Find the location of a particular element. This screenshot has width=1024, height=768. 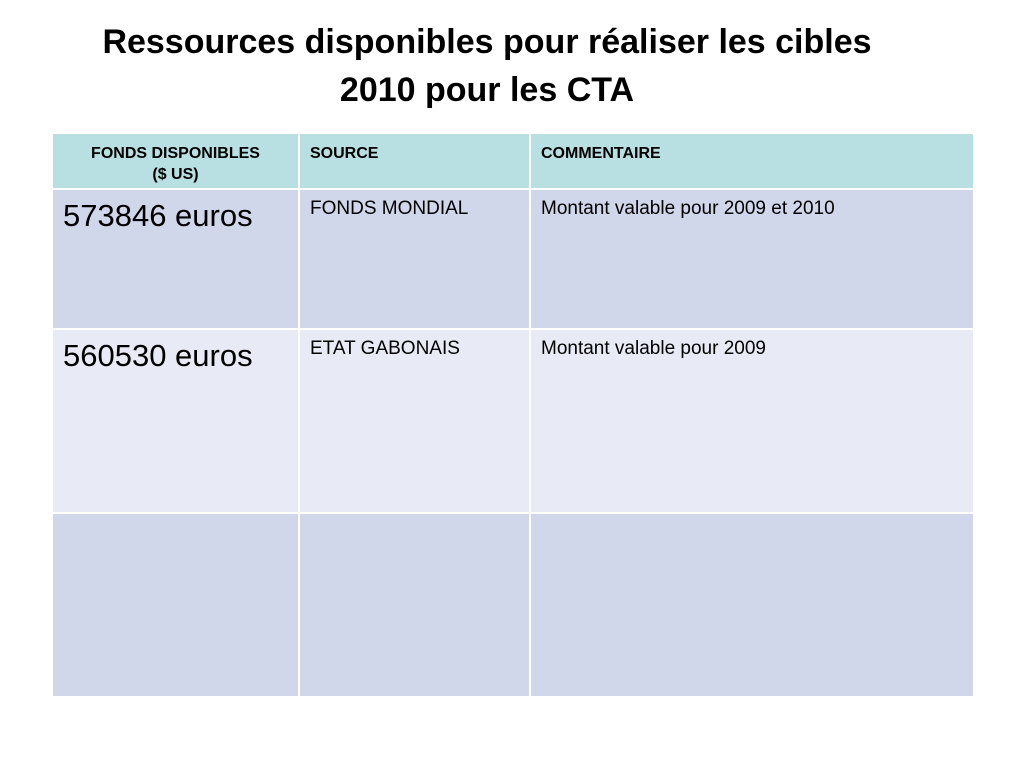

amount-cell: 573846 euros is located at coordinates (175, 259).